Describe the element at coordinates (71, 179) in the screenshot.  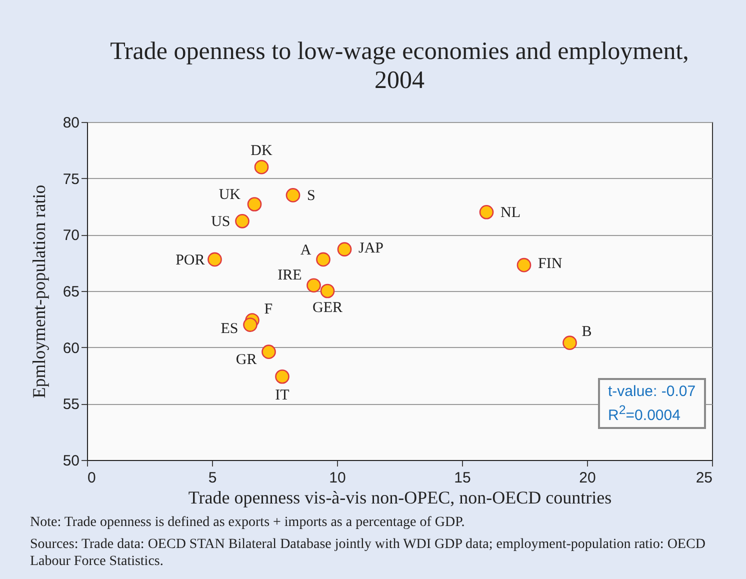
I see `y-tick-label: 75` at that location.